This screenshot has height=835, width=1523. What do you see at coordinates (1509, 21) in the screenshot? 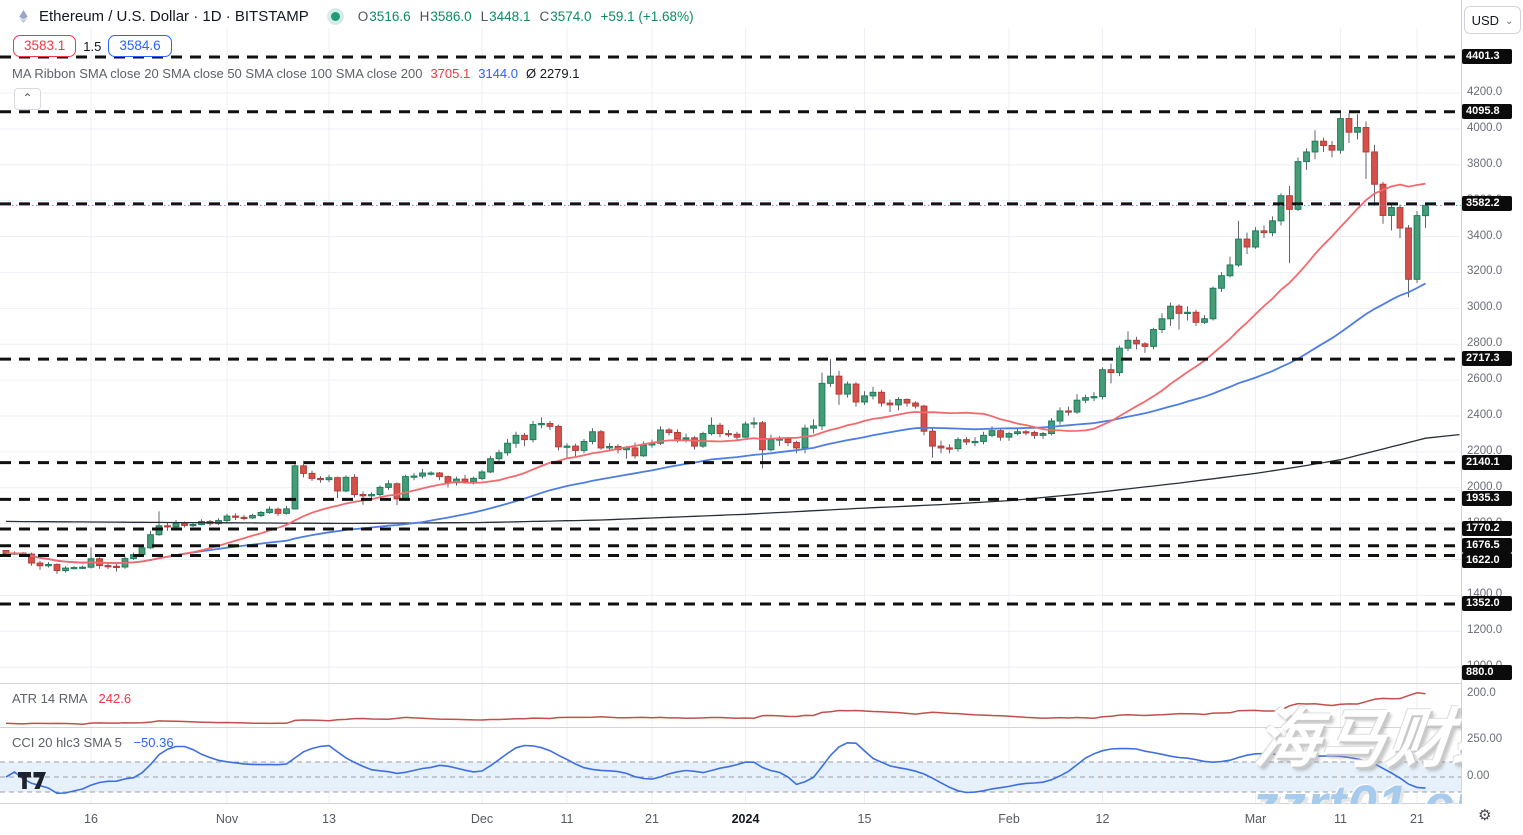
I see `chevron-down-icon: ⌄` at bounding box center [1509, 21].